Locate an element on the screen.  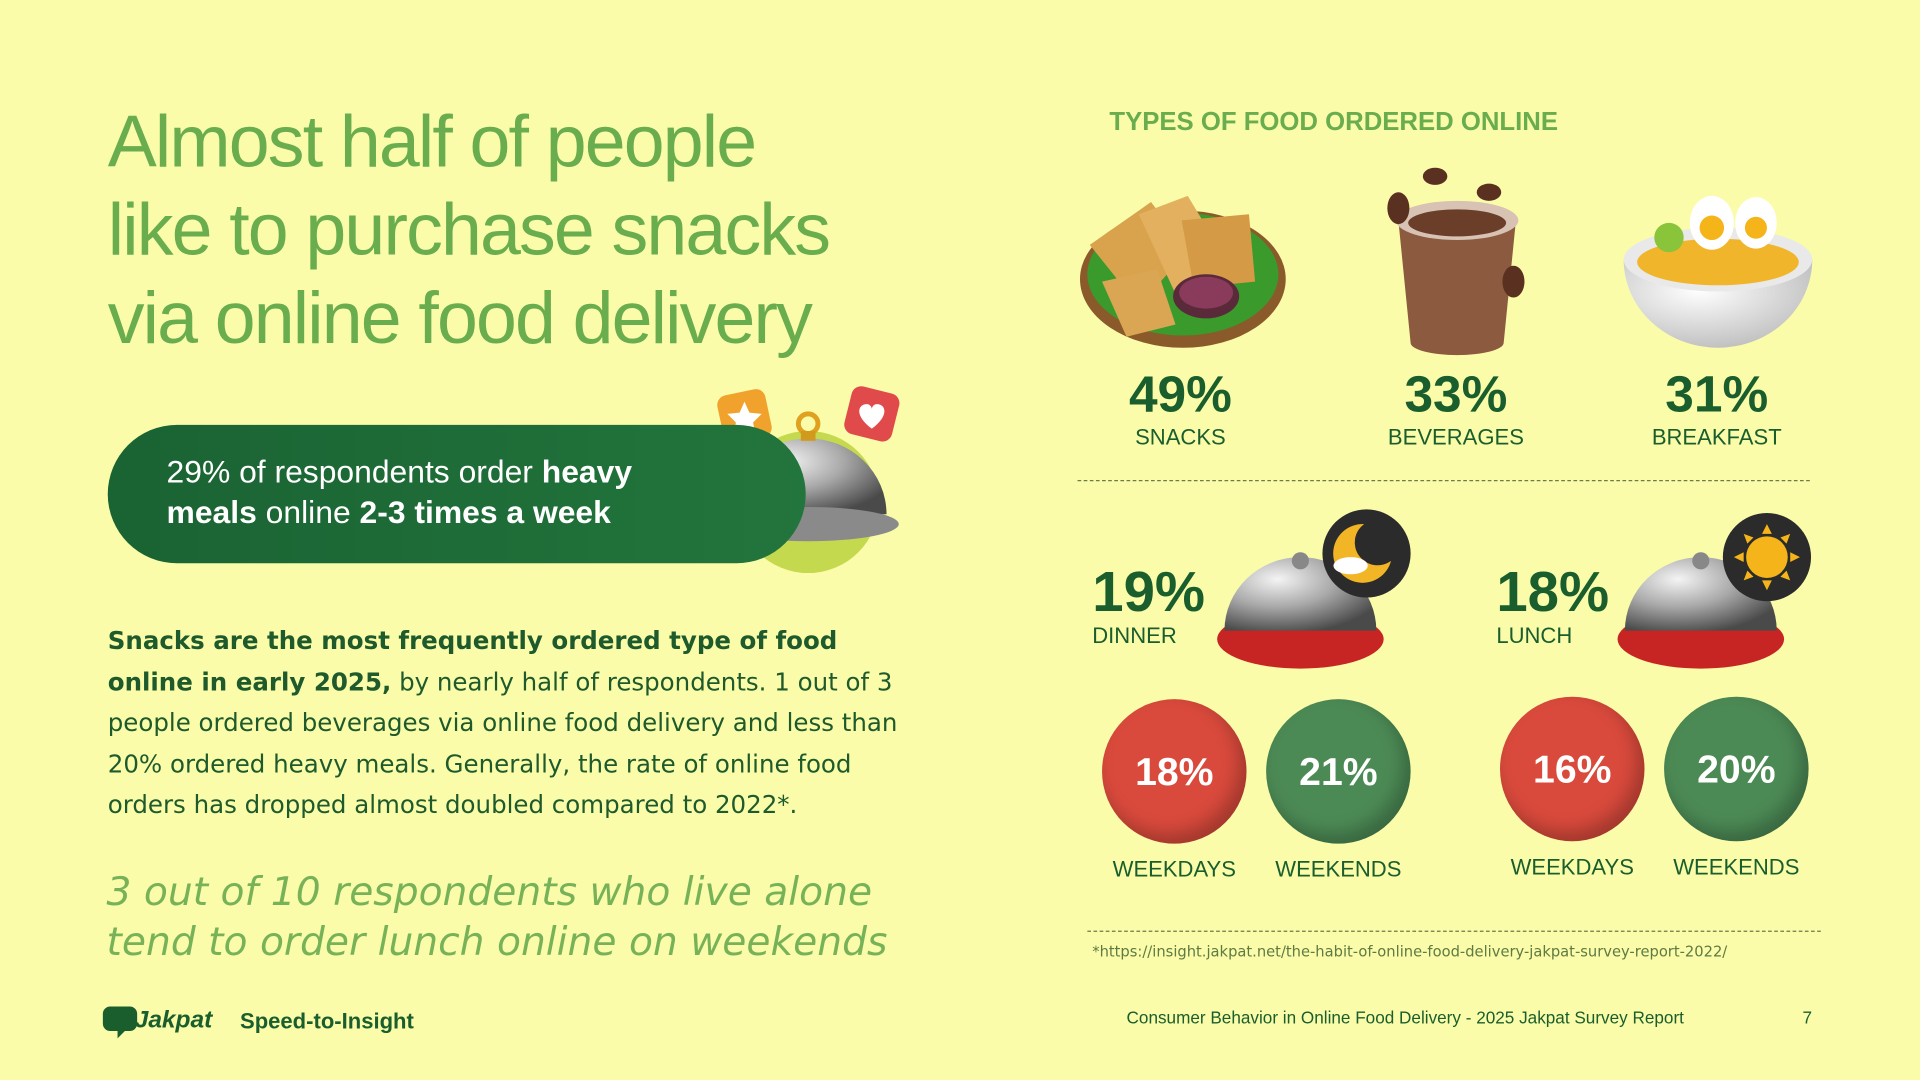
beverage-icon is located at coordinates (1456, 261).